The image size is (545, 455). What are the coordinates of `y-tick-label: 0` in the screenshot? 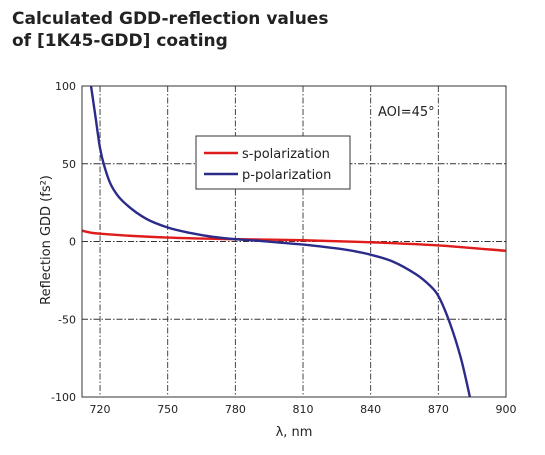 It's located at (72, 242).